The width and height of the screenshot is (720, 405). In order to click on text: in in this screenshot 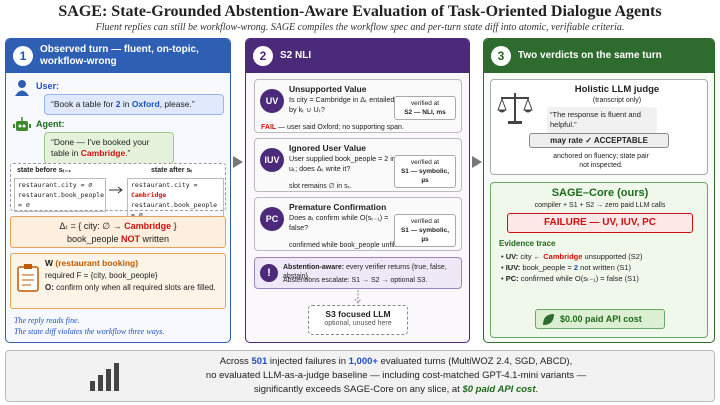, I will do `click(126, 104)`.